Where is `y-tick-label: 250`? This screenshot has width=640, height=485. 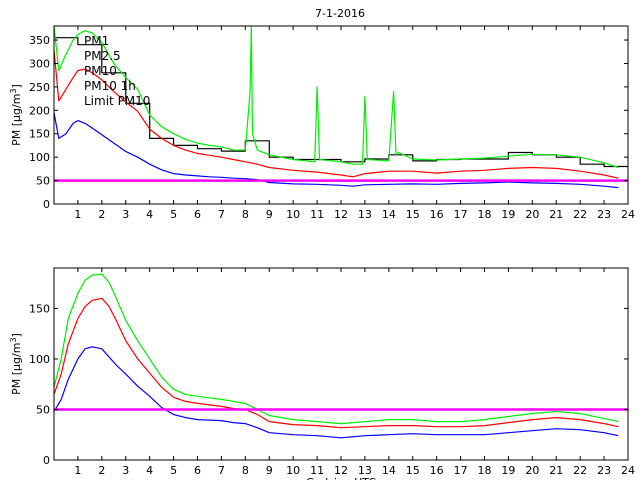
y-tick-label: 250 is located at coordinates (39, 87).